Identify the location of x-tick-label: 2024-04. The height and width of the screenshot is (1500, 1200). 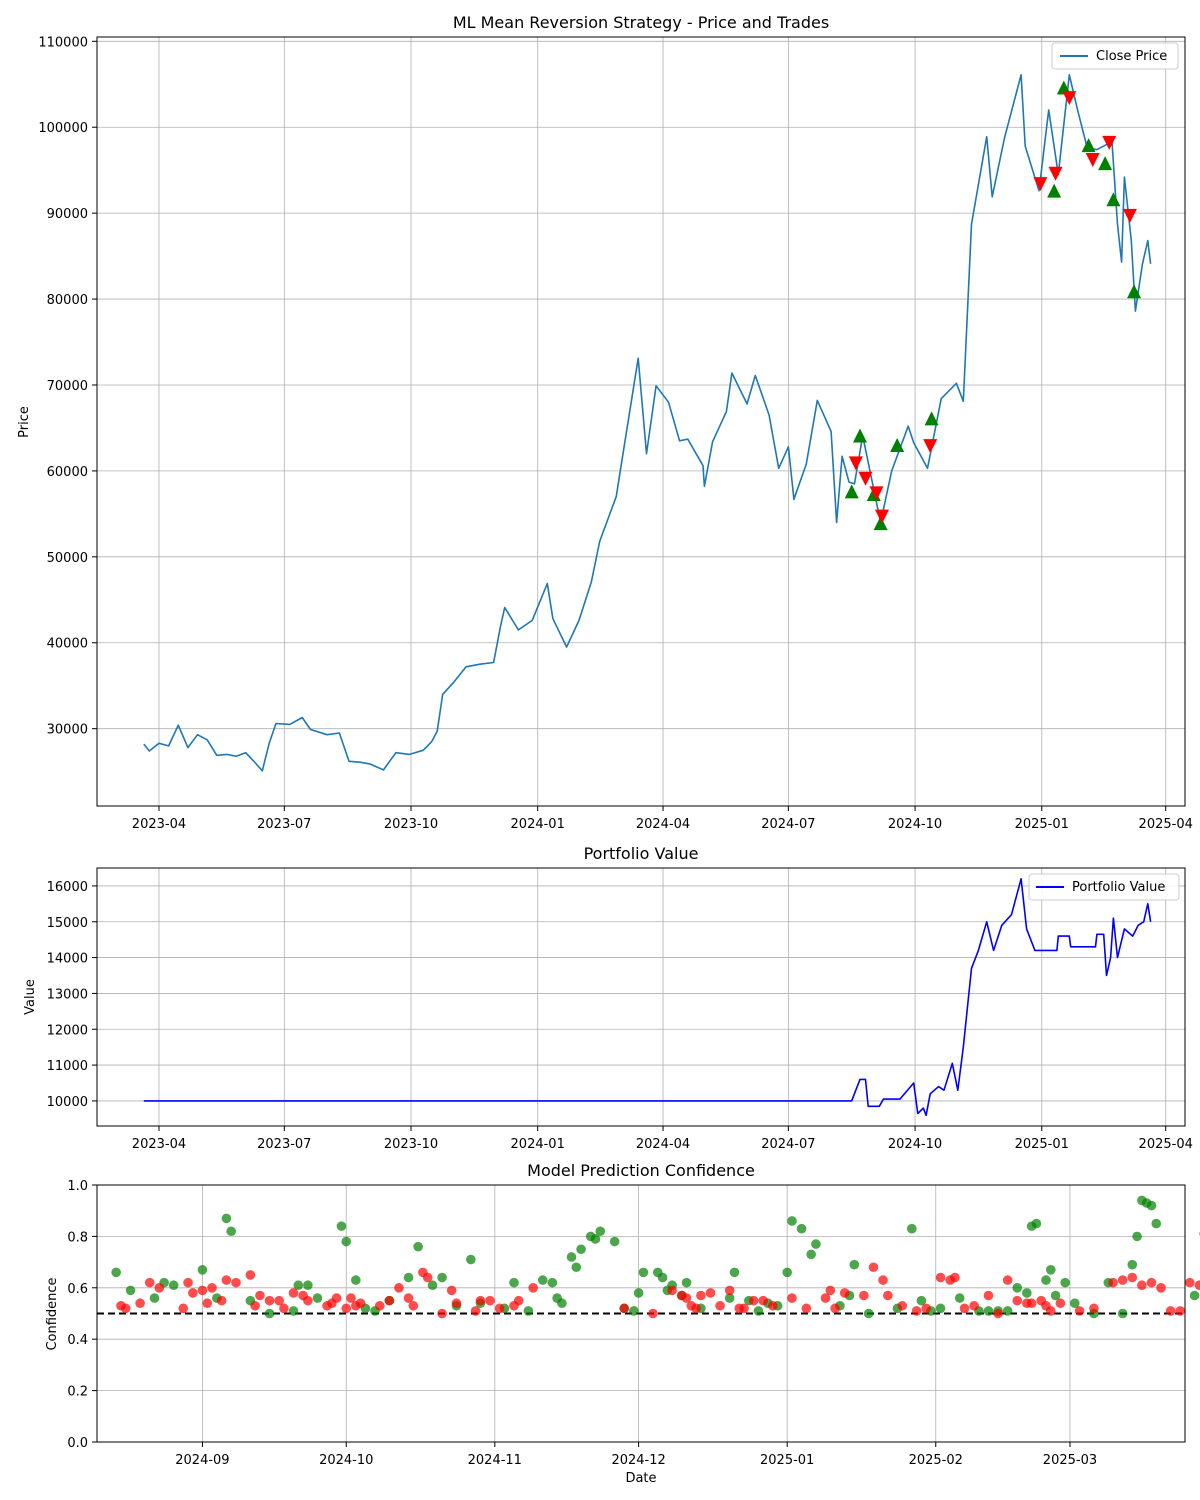
(663, 1144).